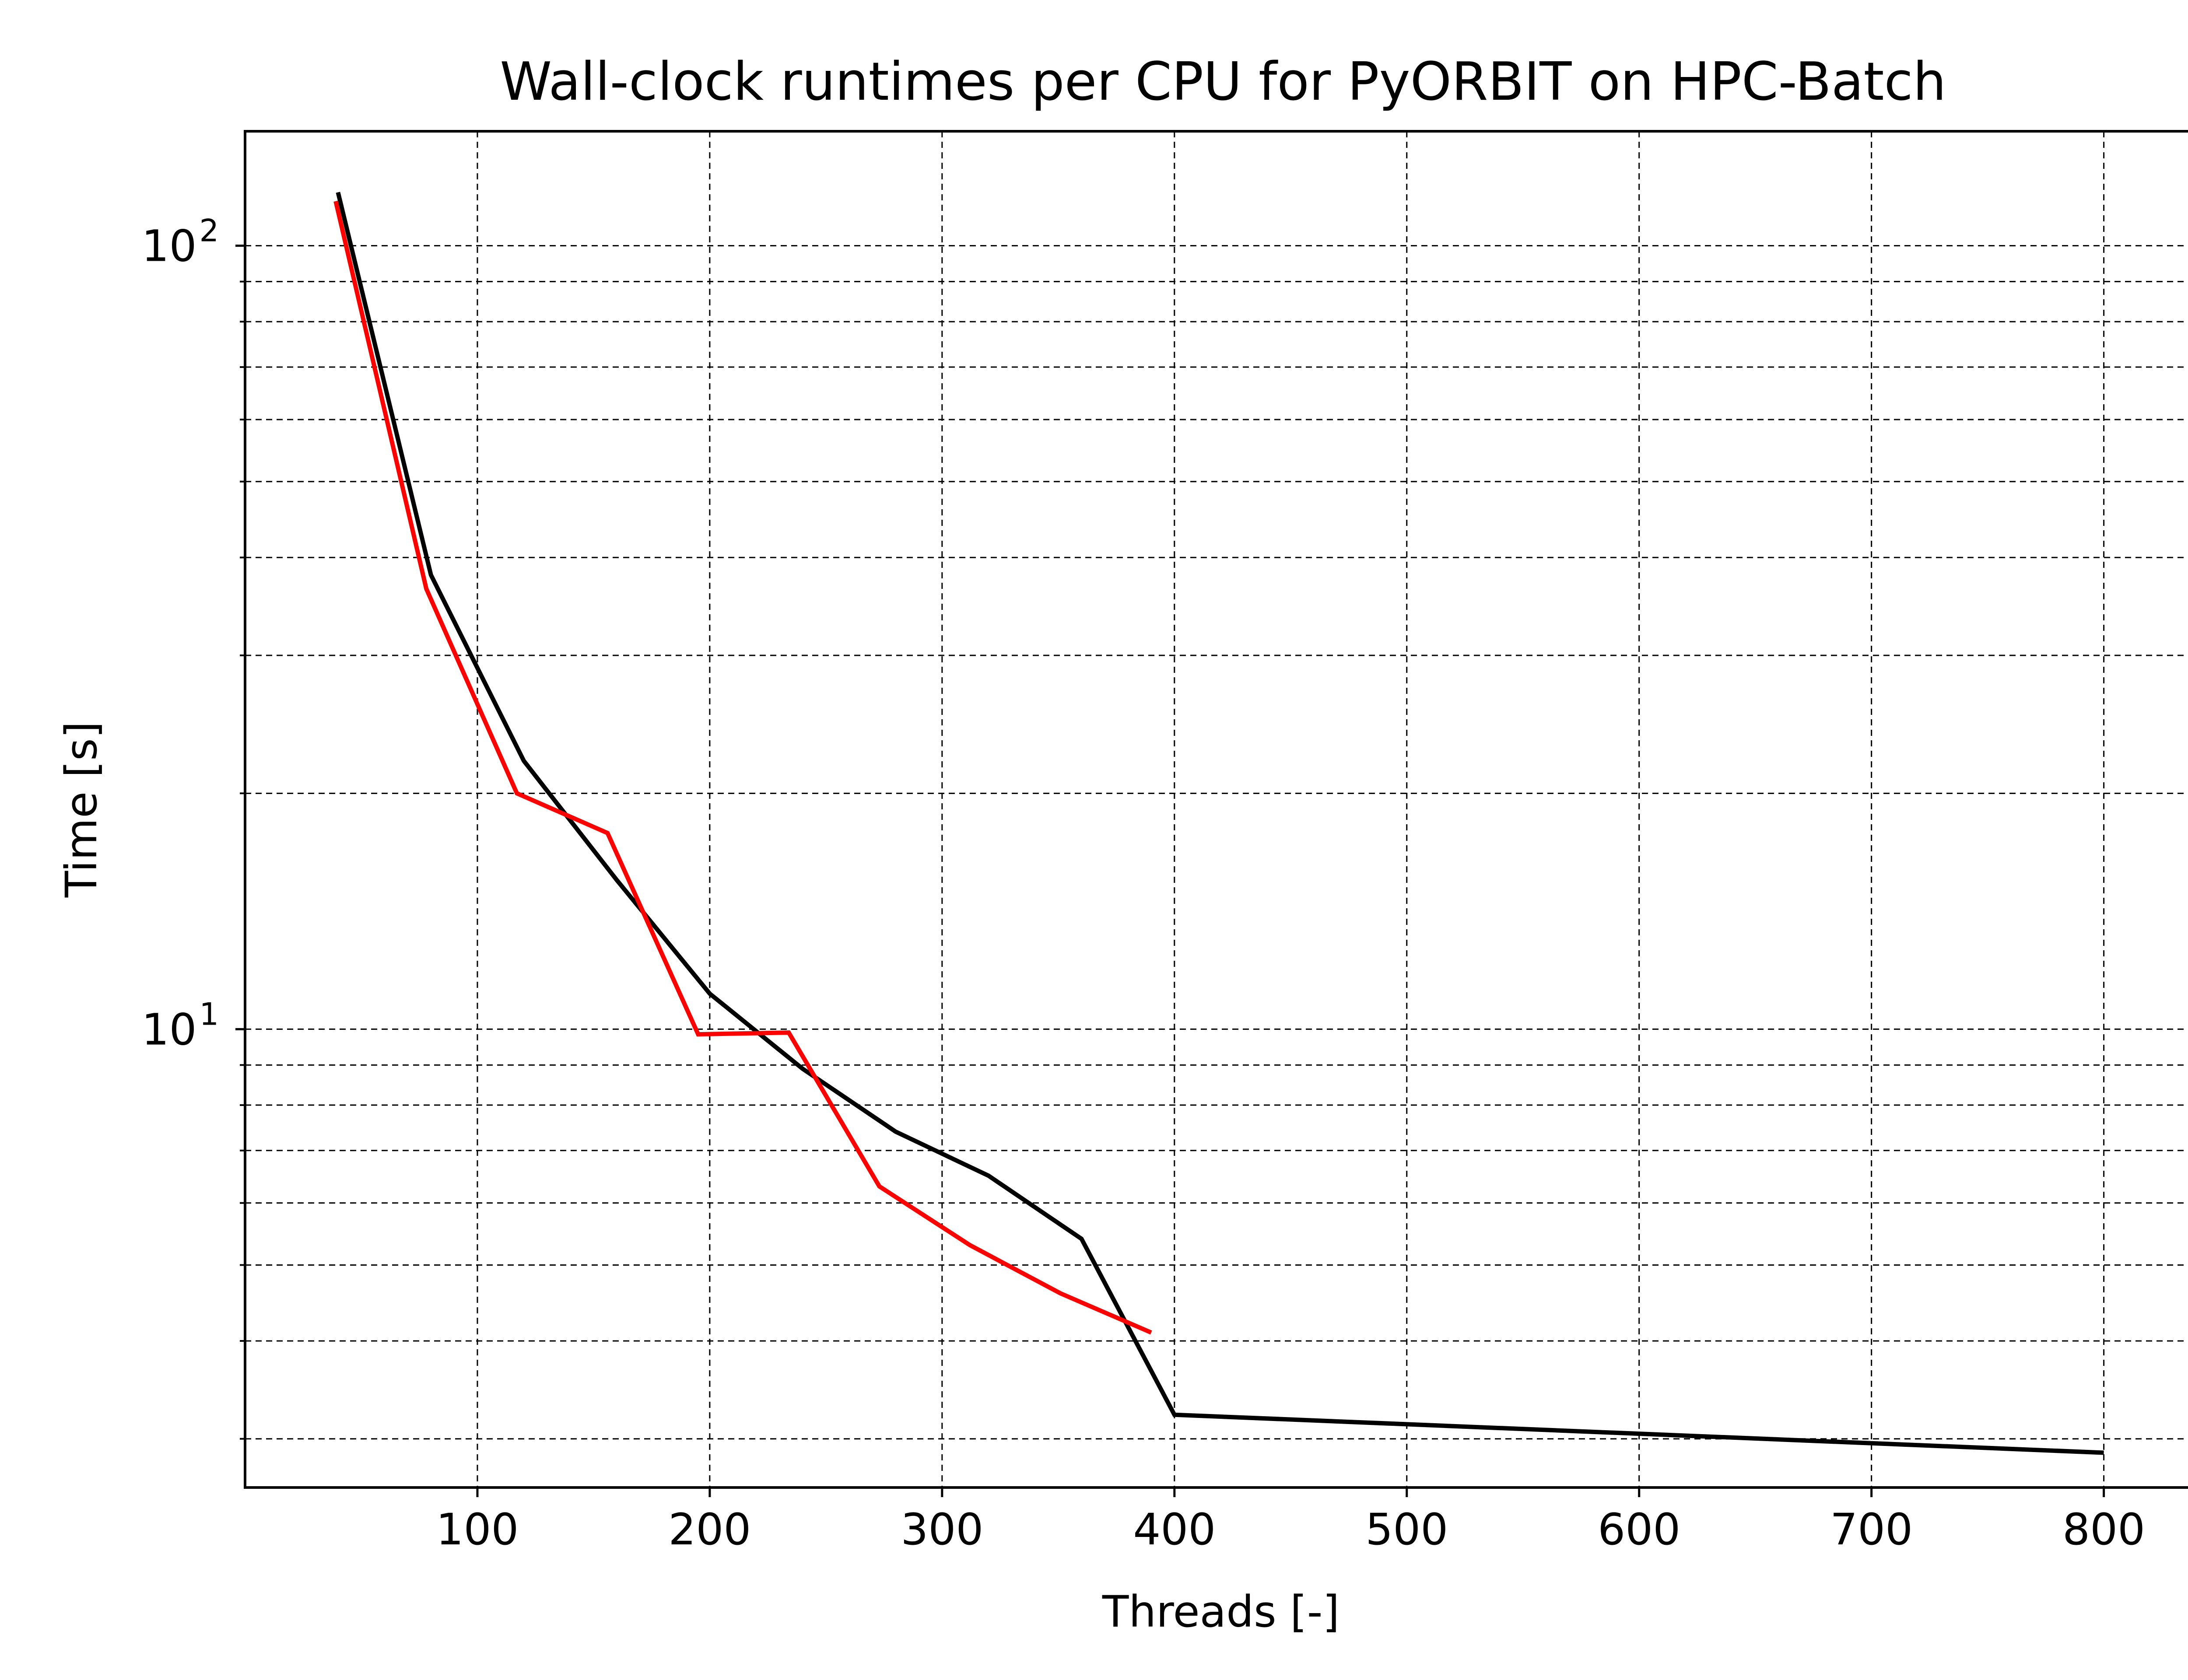 The width and height of the screenshot is (2188, 1680). Describe the element at coordinates (1871, 1530) in the screenshot. I see `x-tick-label: 700` at that location.